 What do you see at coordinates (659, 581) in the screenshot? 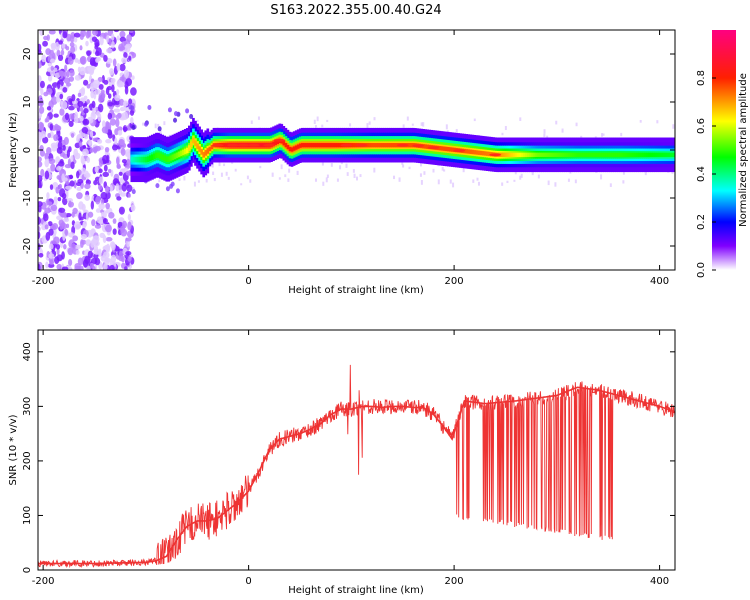
I see `x-tick-label: 400` at bounding box center [659, 581].